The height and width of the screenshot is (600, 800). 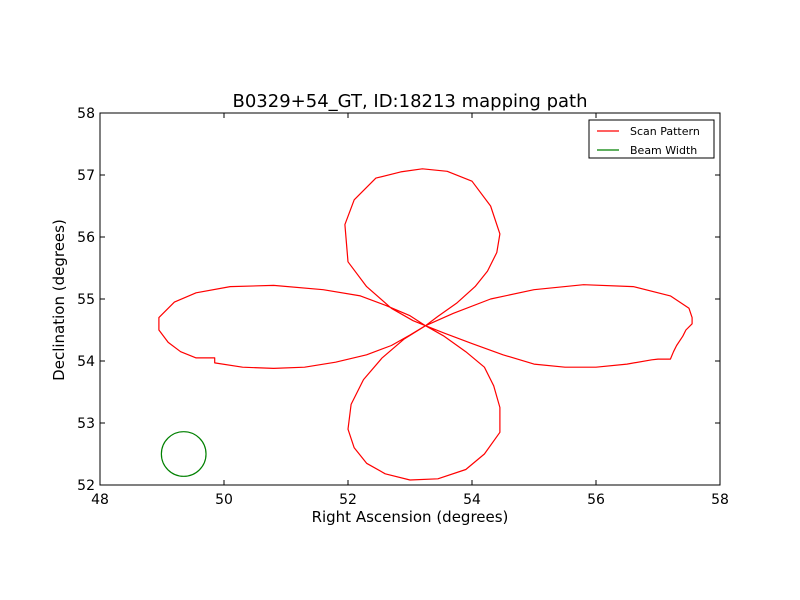 I want to click on legend: Scan Pattern Beam Width, so click(x=651, y=139).